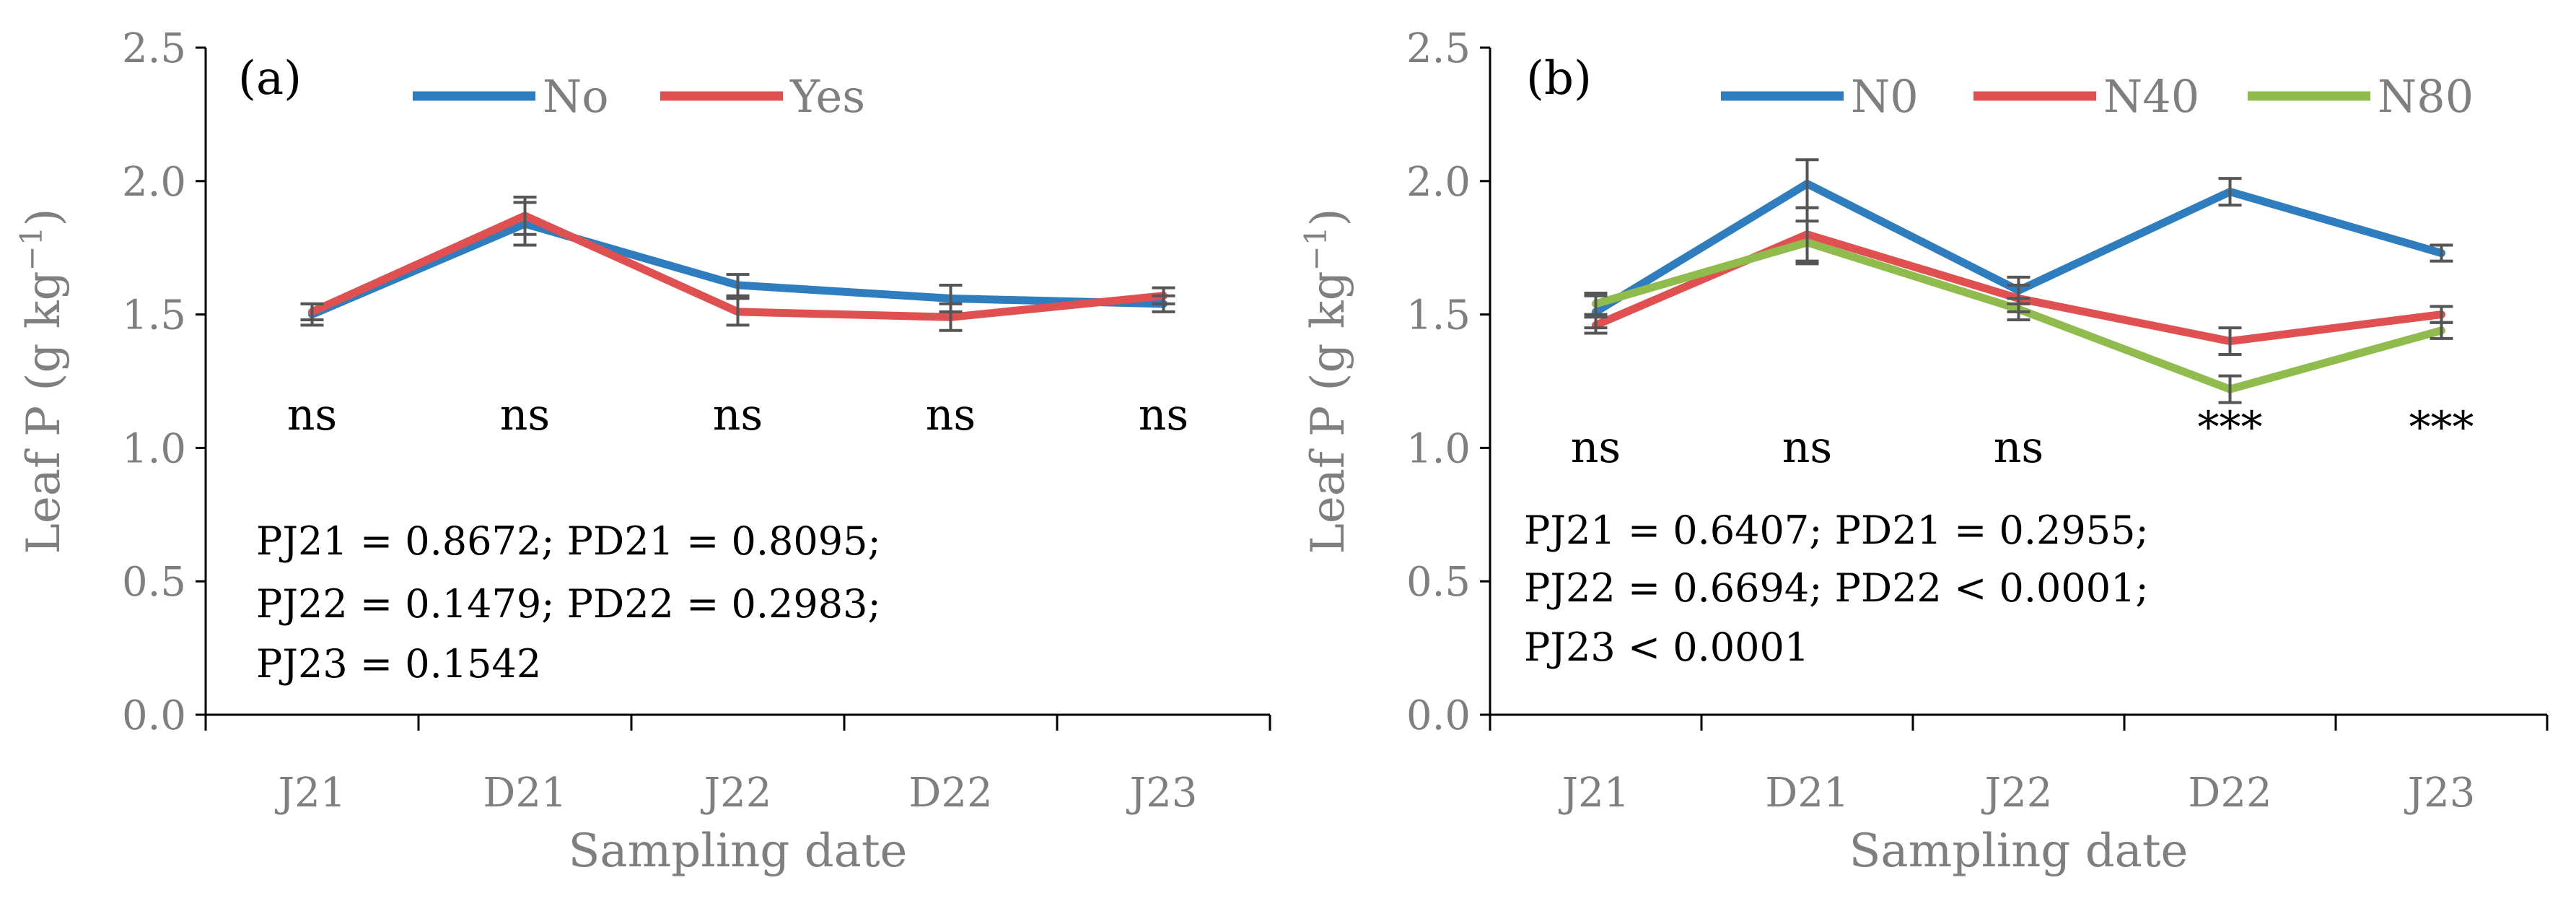  What do you see at coordinates (1836, 530) in the screenshot?
I see `stats-line: PJ21 = 0.6407; PD21 = 0.2955;` at bounding box center [1836, 530].